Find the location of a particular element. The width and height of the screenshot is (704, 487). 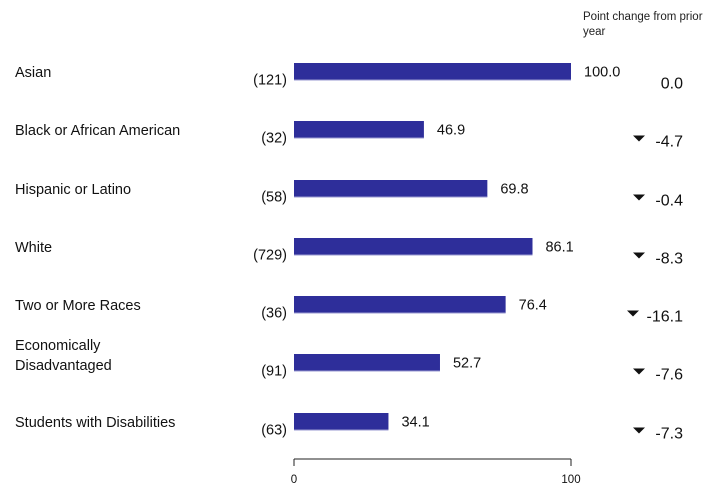

change-value: -16.1 is located at coordinates (665, 317).